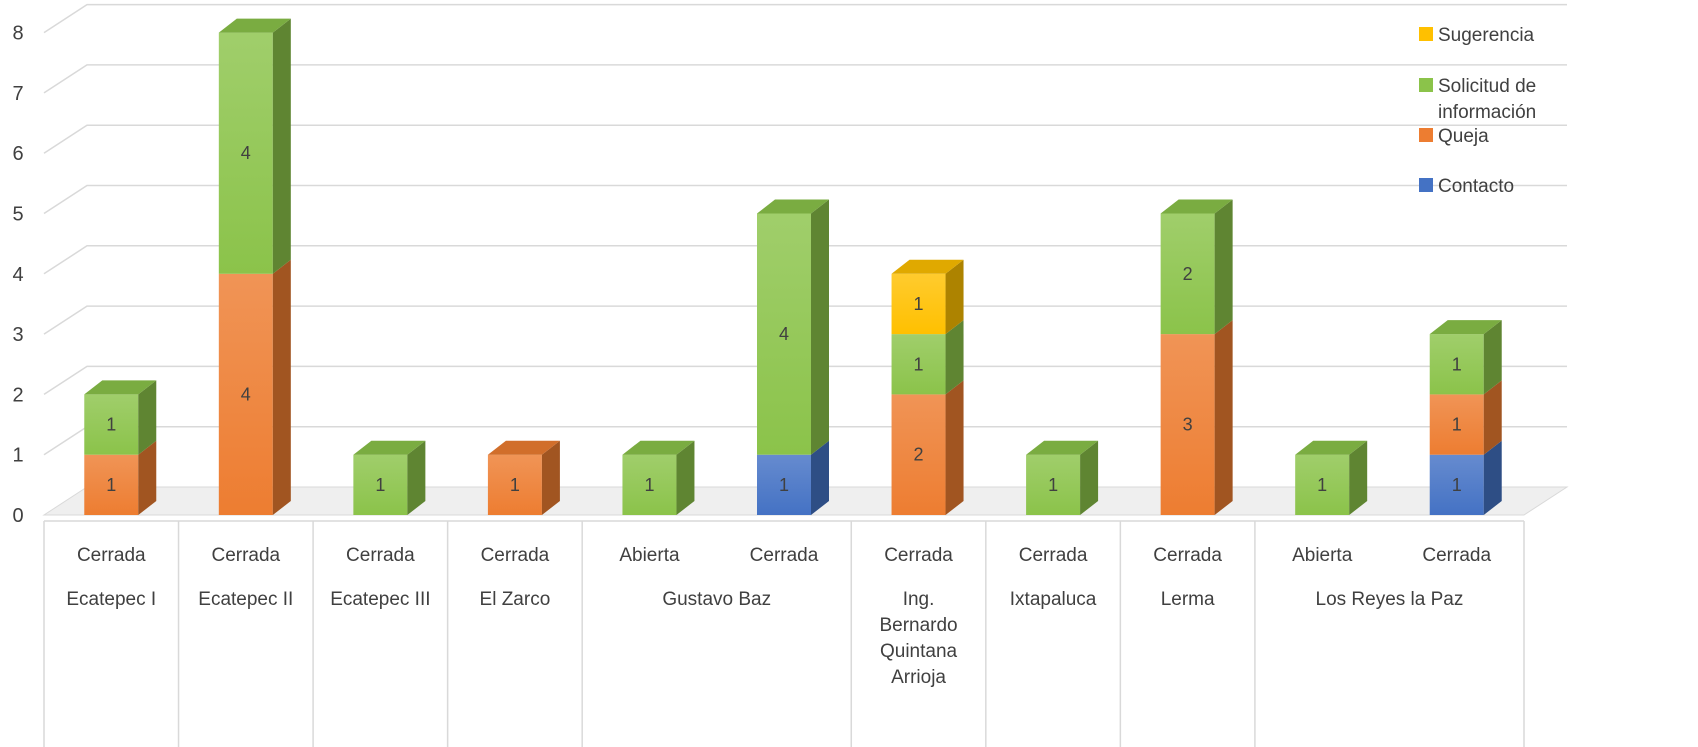 Image resolution: width=1698 pixels, height=747 pixels. What do you see at coordinates (254, 146) in the screenshot?
I see `bar-segment-solicitud-de-informacion-2: 4` at bounding box center [254, 146].